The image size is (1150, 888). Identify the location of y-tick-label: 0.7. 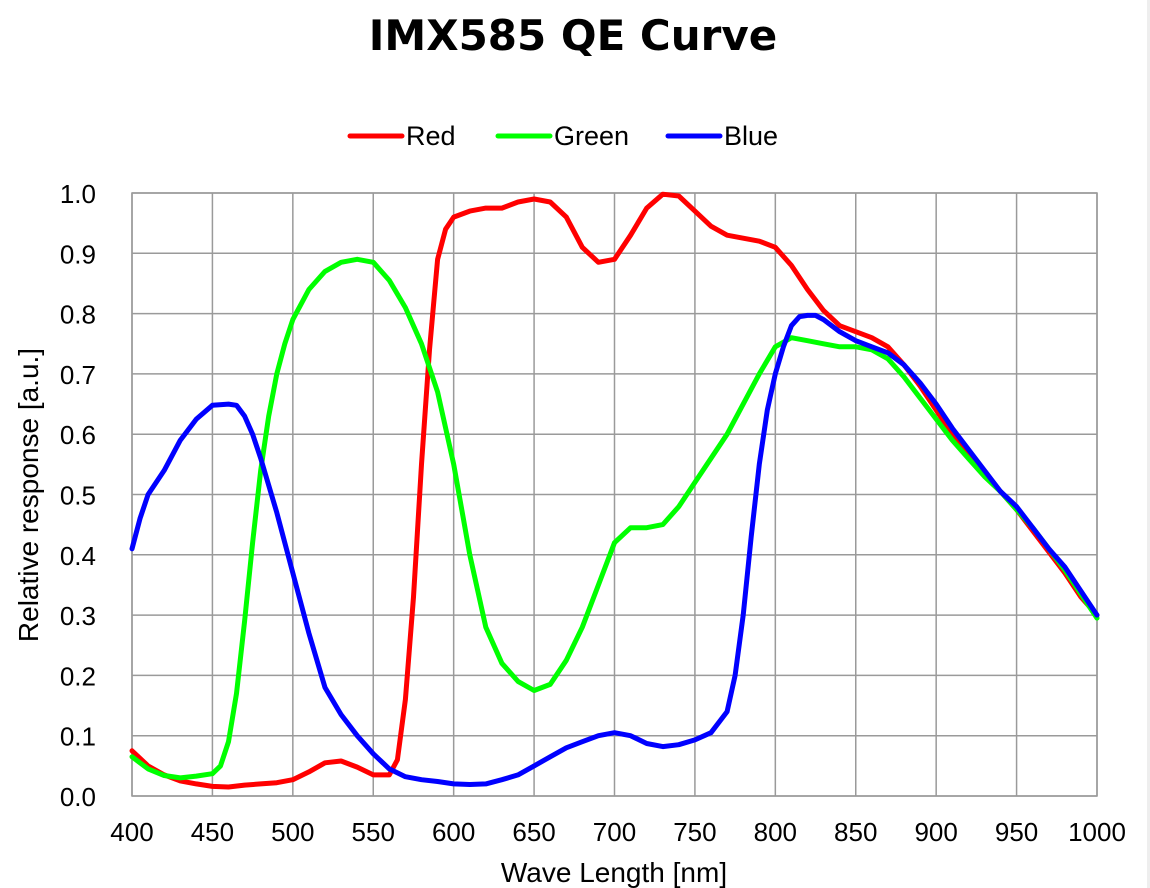
(78, 375).